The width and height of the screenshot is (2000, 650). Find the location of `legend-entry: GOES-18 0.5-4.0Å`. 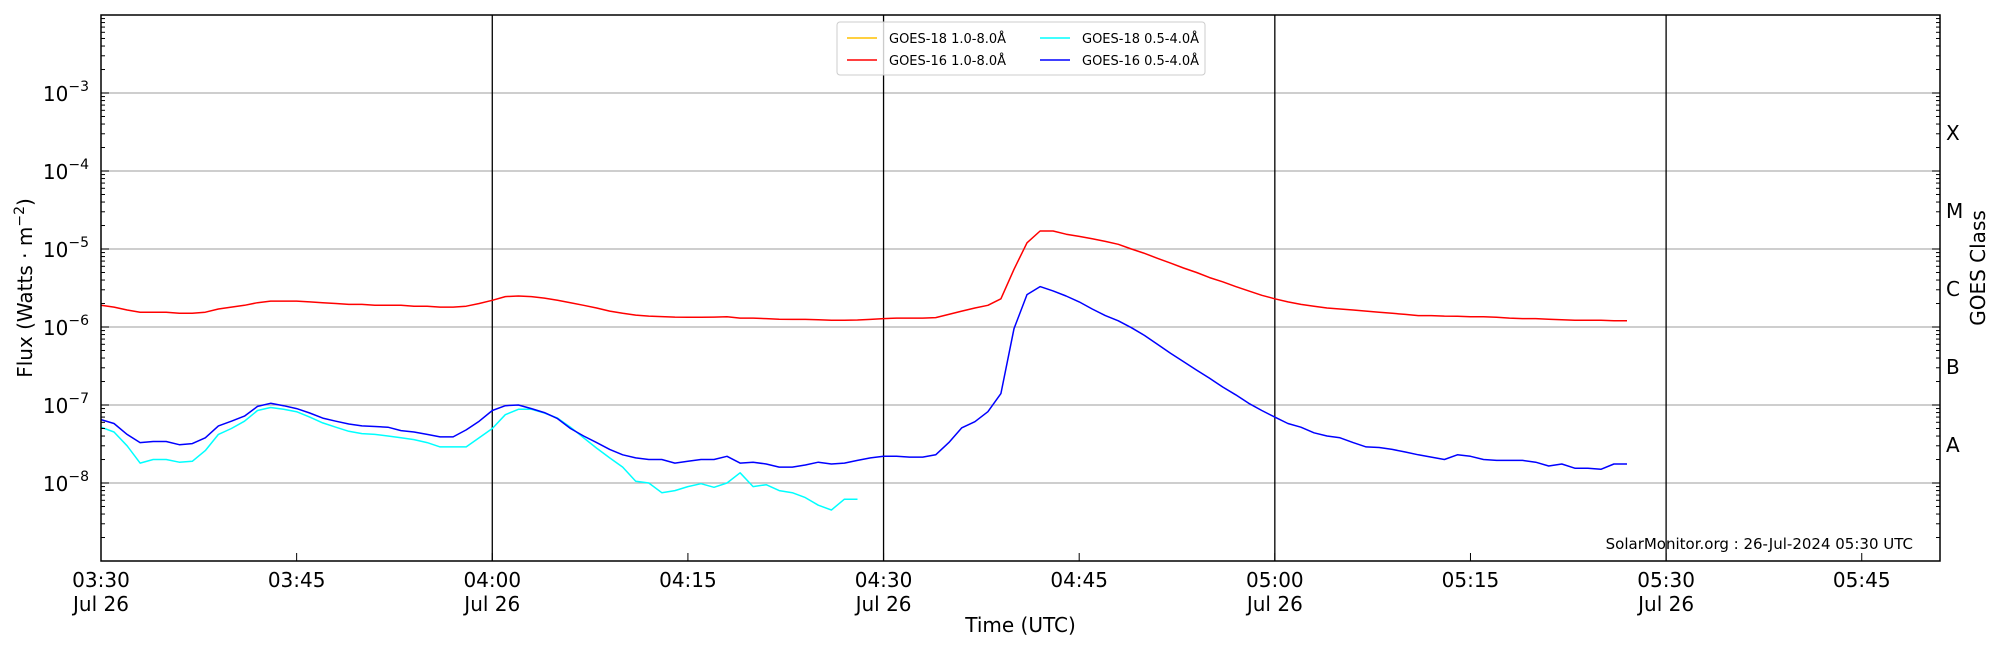

legend-entry: GOES-18 0.5-4.0Å is located at coordinates (1140, 39).